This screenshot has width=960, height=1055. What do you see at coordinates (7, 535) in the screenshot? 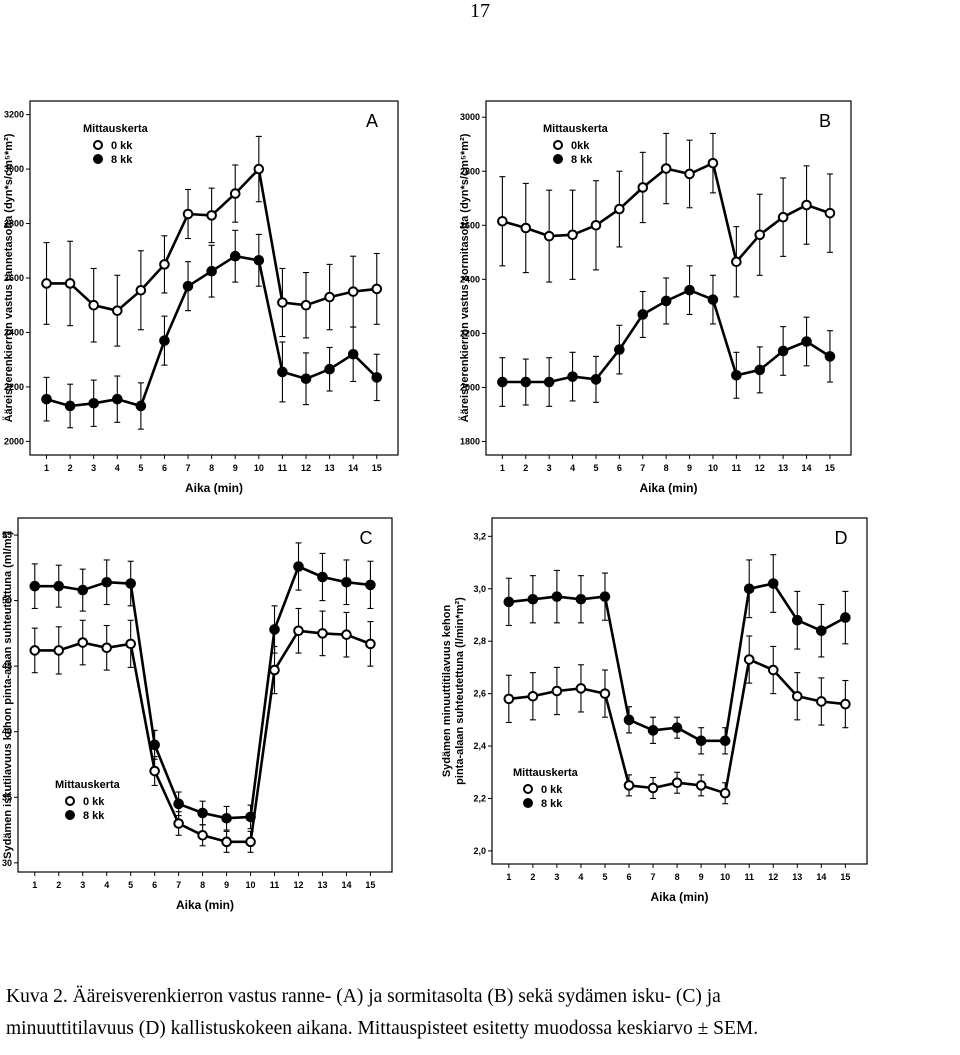
I see `y-tick-label: 55` at bounding box center [7, 535].